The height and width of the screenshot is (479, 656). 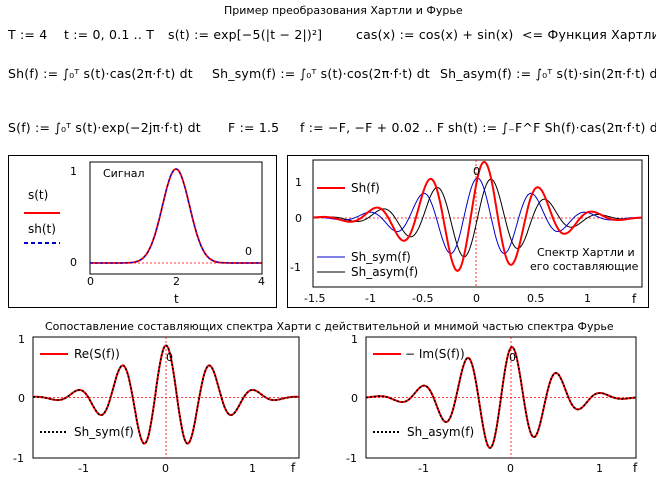 I want to click on eq-f-range: f := −F, −F + 0.02 .. F, so click(x=372, y=127).